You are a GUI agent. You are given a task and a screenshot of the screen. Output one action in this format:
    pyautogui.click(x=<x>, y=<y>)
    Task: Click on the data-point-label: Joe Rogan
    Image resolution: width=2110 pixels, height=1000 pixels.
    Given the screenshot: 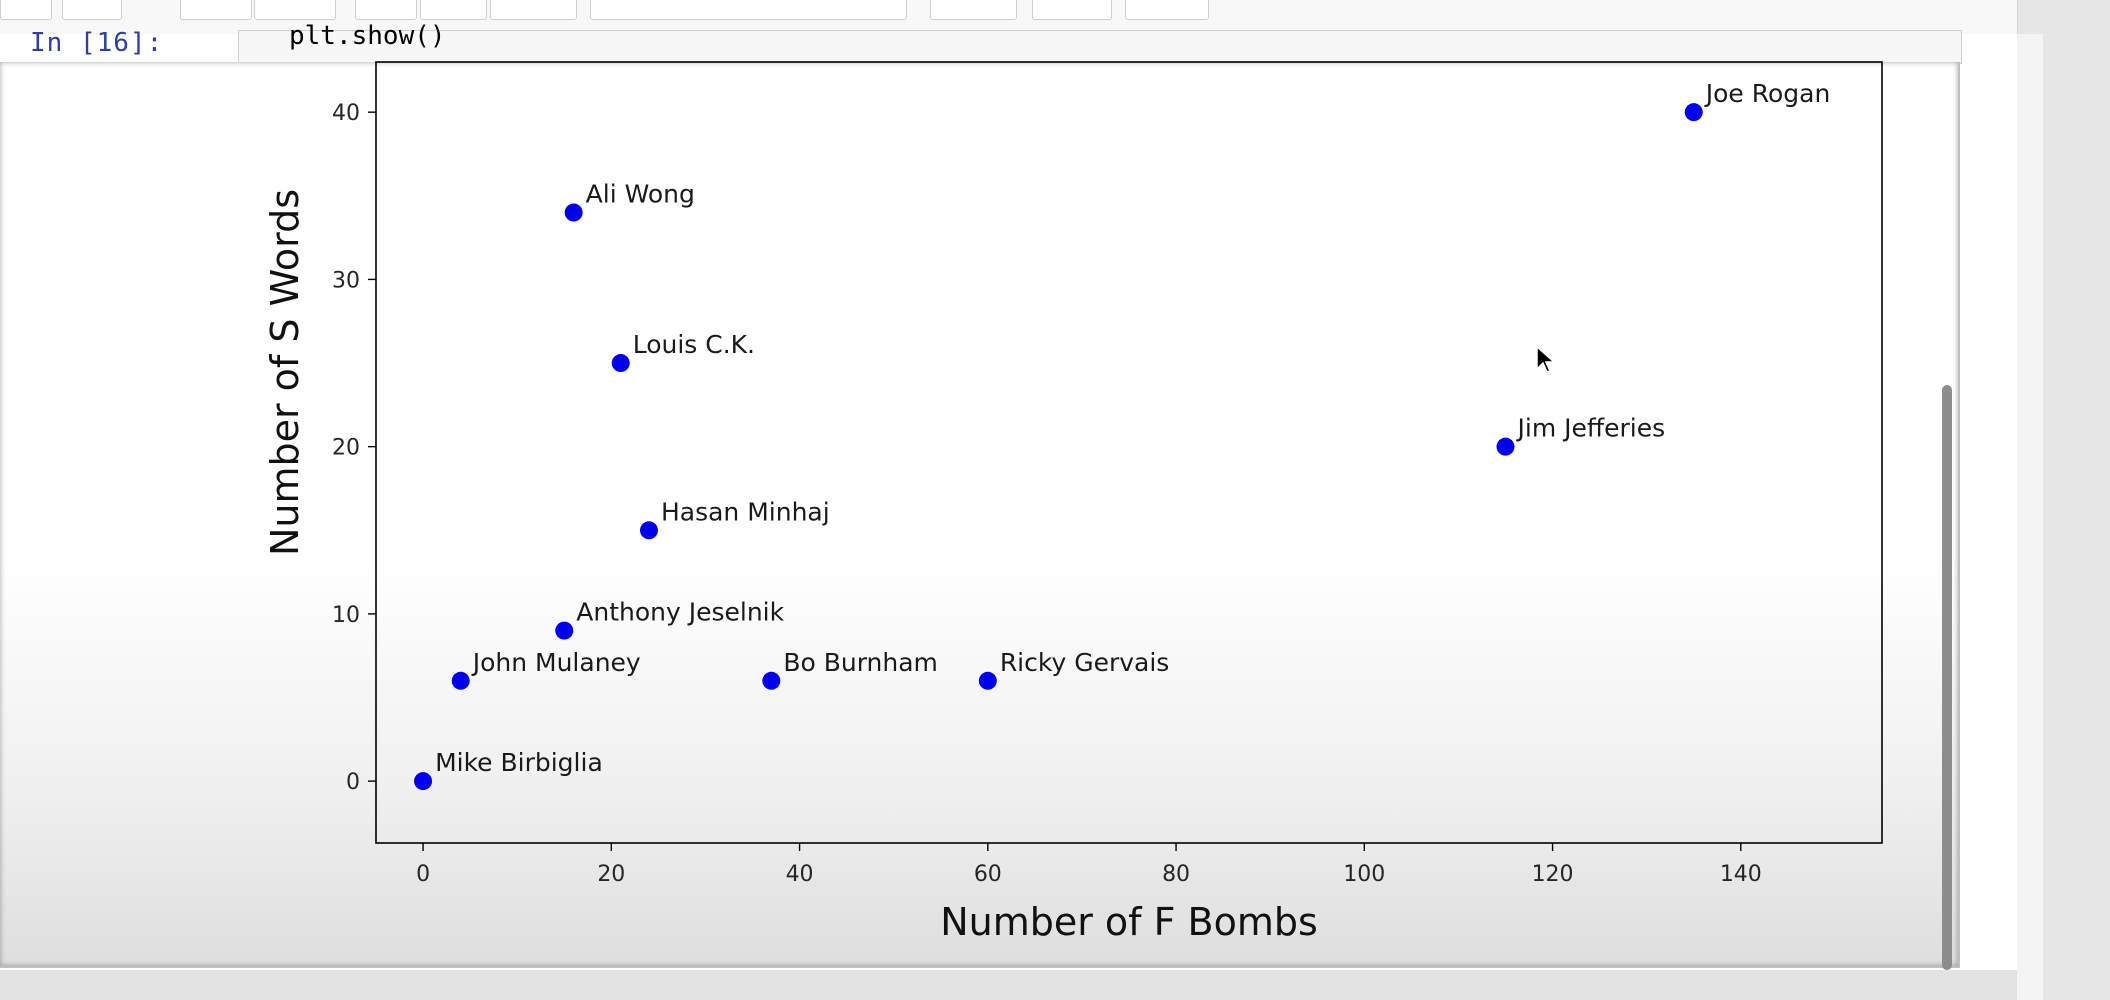 What is the action you would take?
    pyautogui.click(x=1767, y=93)
    